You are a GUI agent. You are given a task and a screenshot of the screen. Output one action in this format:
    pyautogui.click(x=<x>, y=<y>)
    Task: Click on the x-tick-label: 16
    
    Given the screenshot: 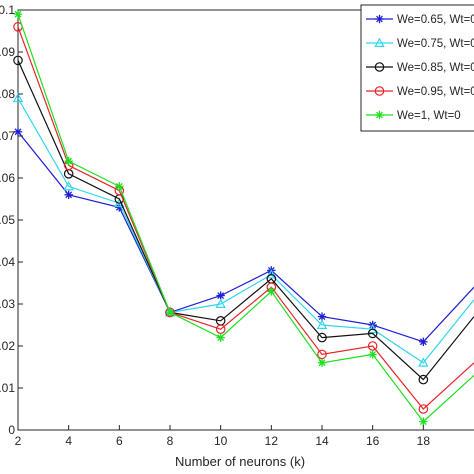 What is the action you would take?
    pyautogui.click(x=373, y=441)
    